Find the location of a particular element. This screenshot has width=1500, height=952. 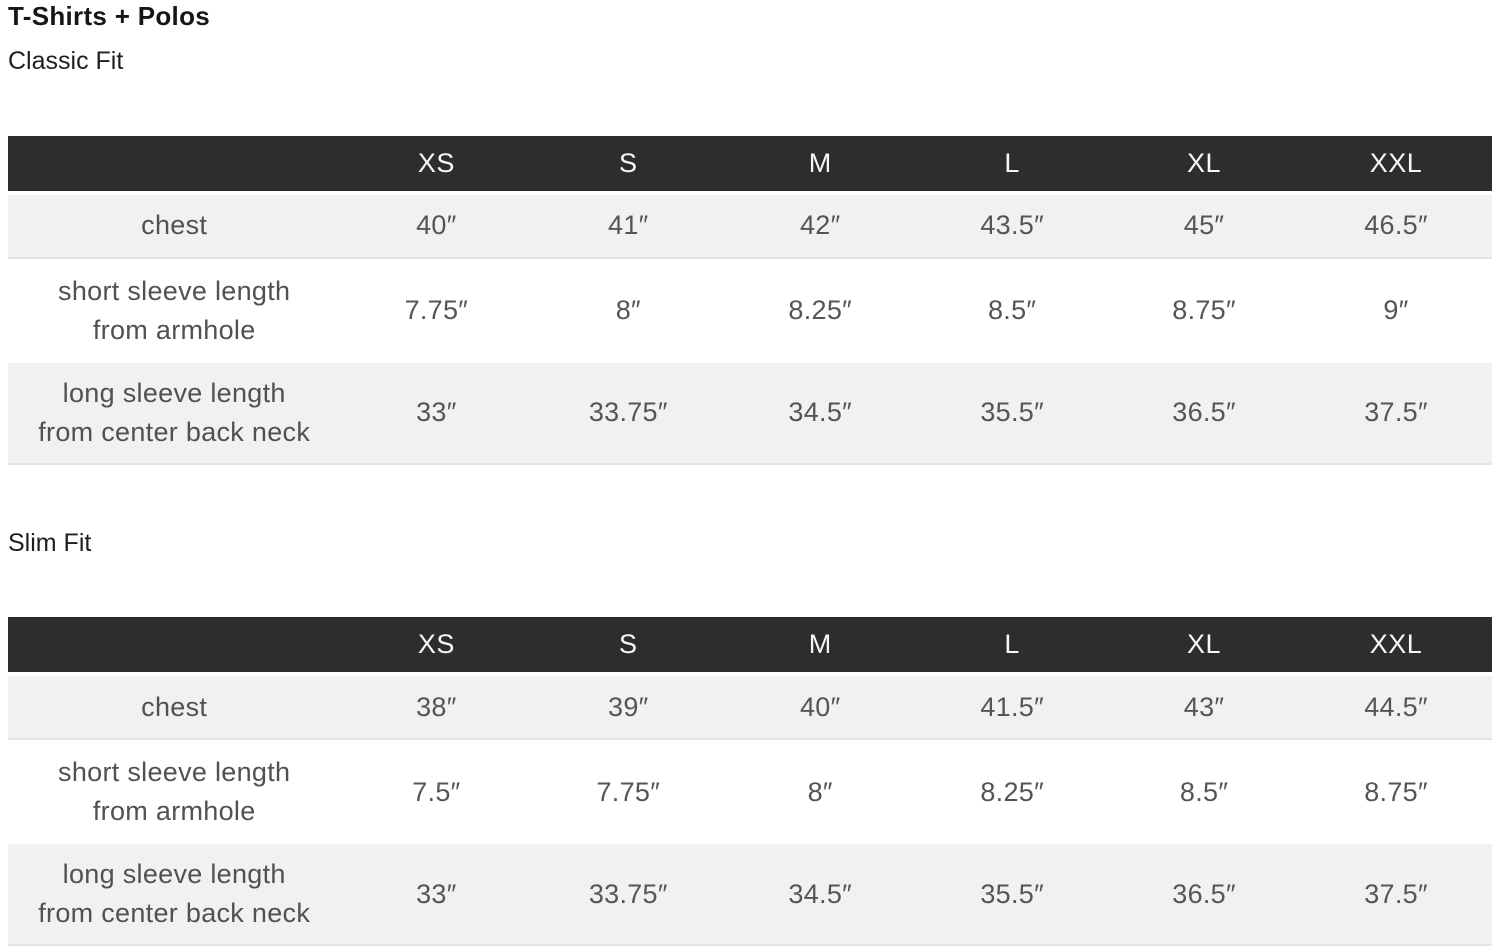

table-row-chest: chest 38″ 39″ 40″ 41.5″ 43″ 44.5″ is located at coordinates (750, 708).